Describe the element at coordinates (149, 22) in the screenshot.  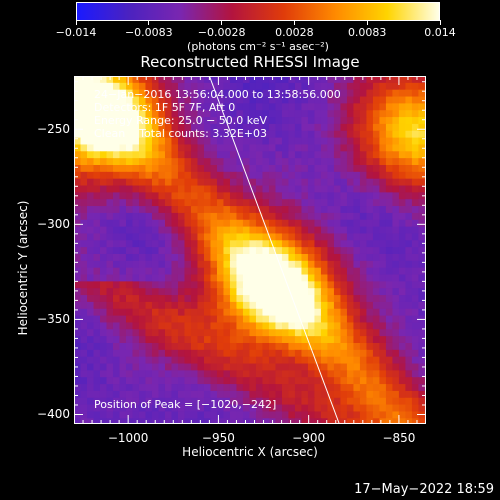
I see `colorbar-tick-mark` at that location.